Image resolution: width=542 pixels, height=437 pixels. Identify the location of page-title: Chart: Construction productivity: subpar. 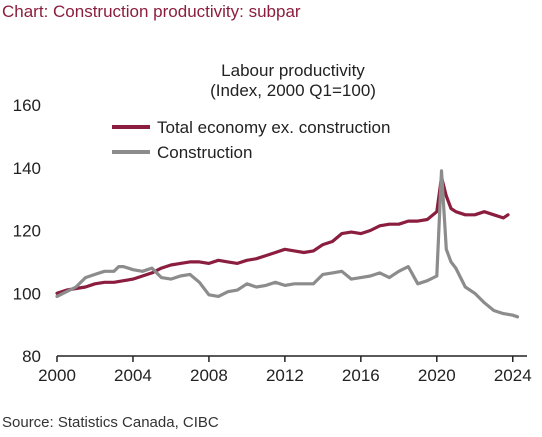
(151, 11).